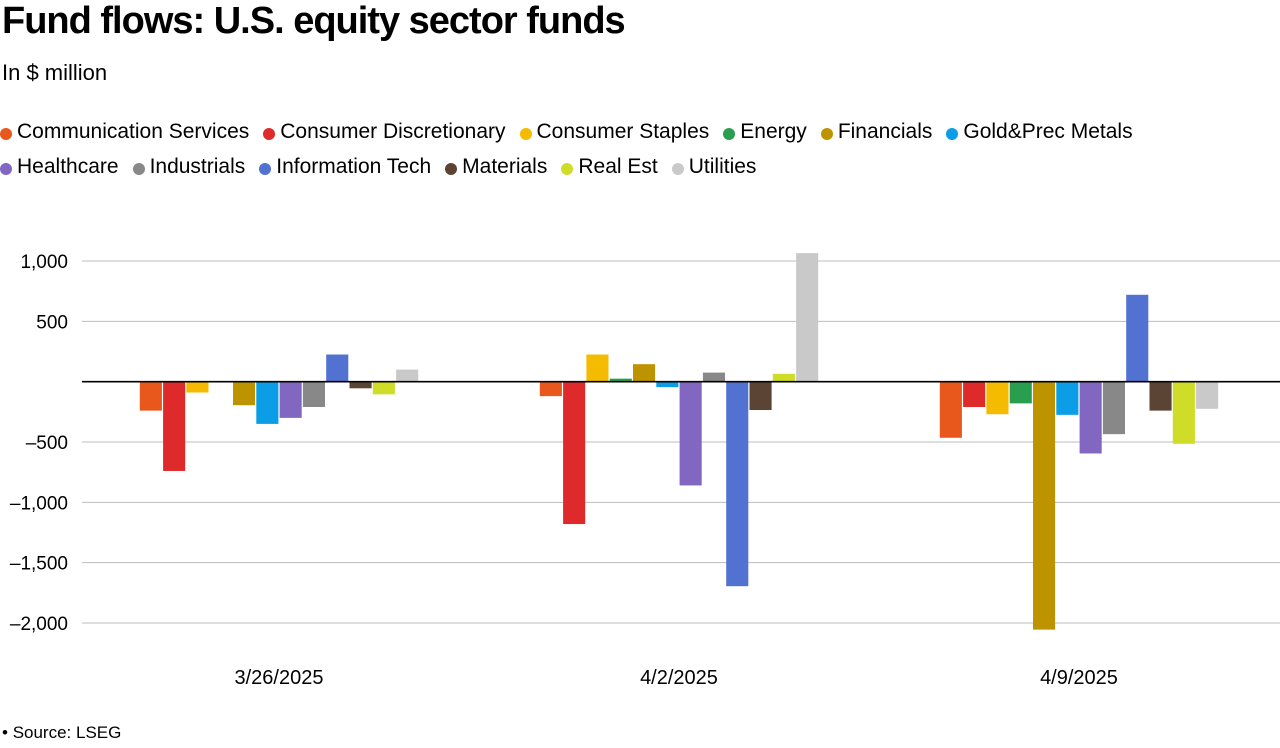 The height and width of the screenshot is (748, 1280). What do you see at coordinates (44, 262) in the screenshot?
I see `y-tick-label: 1,000` at bounding box center [44, 262].